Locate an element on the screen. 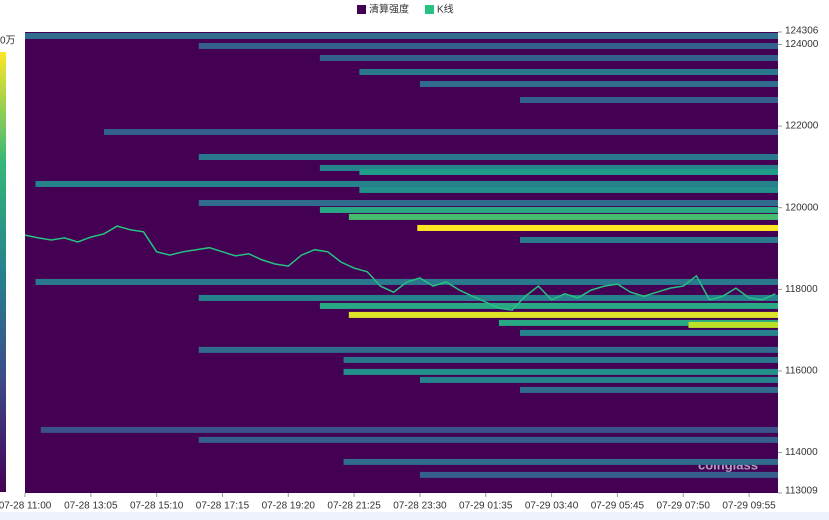 The width and height of the screenshot is (829, 520). colorbar-label: 0万 is located at coordinates (8, 41).